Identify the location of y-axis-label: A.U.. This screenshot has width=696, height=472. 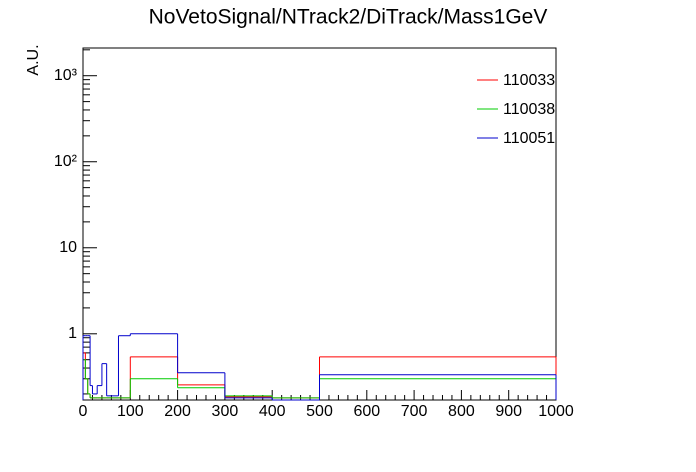
(33, 59).